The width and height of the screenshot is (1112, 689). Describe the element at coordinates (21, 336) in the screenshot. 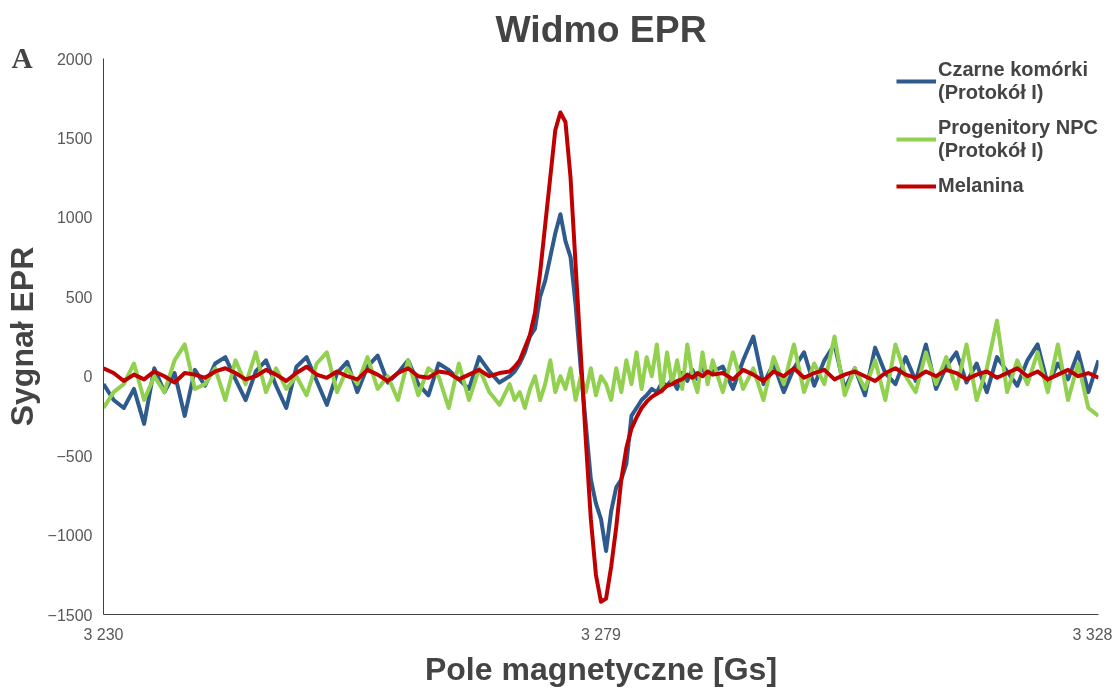

I see `y-axis-title: Sygnał EPR` at that location.